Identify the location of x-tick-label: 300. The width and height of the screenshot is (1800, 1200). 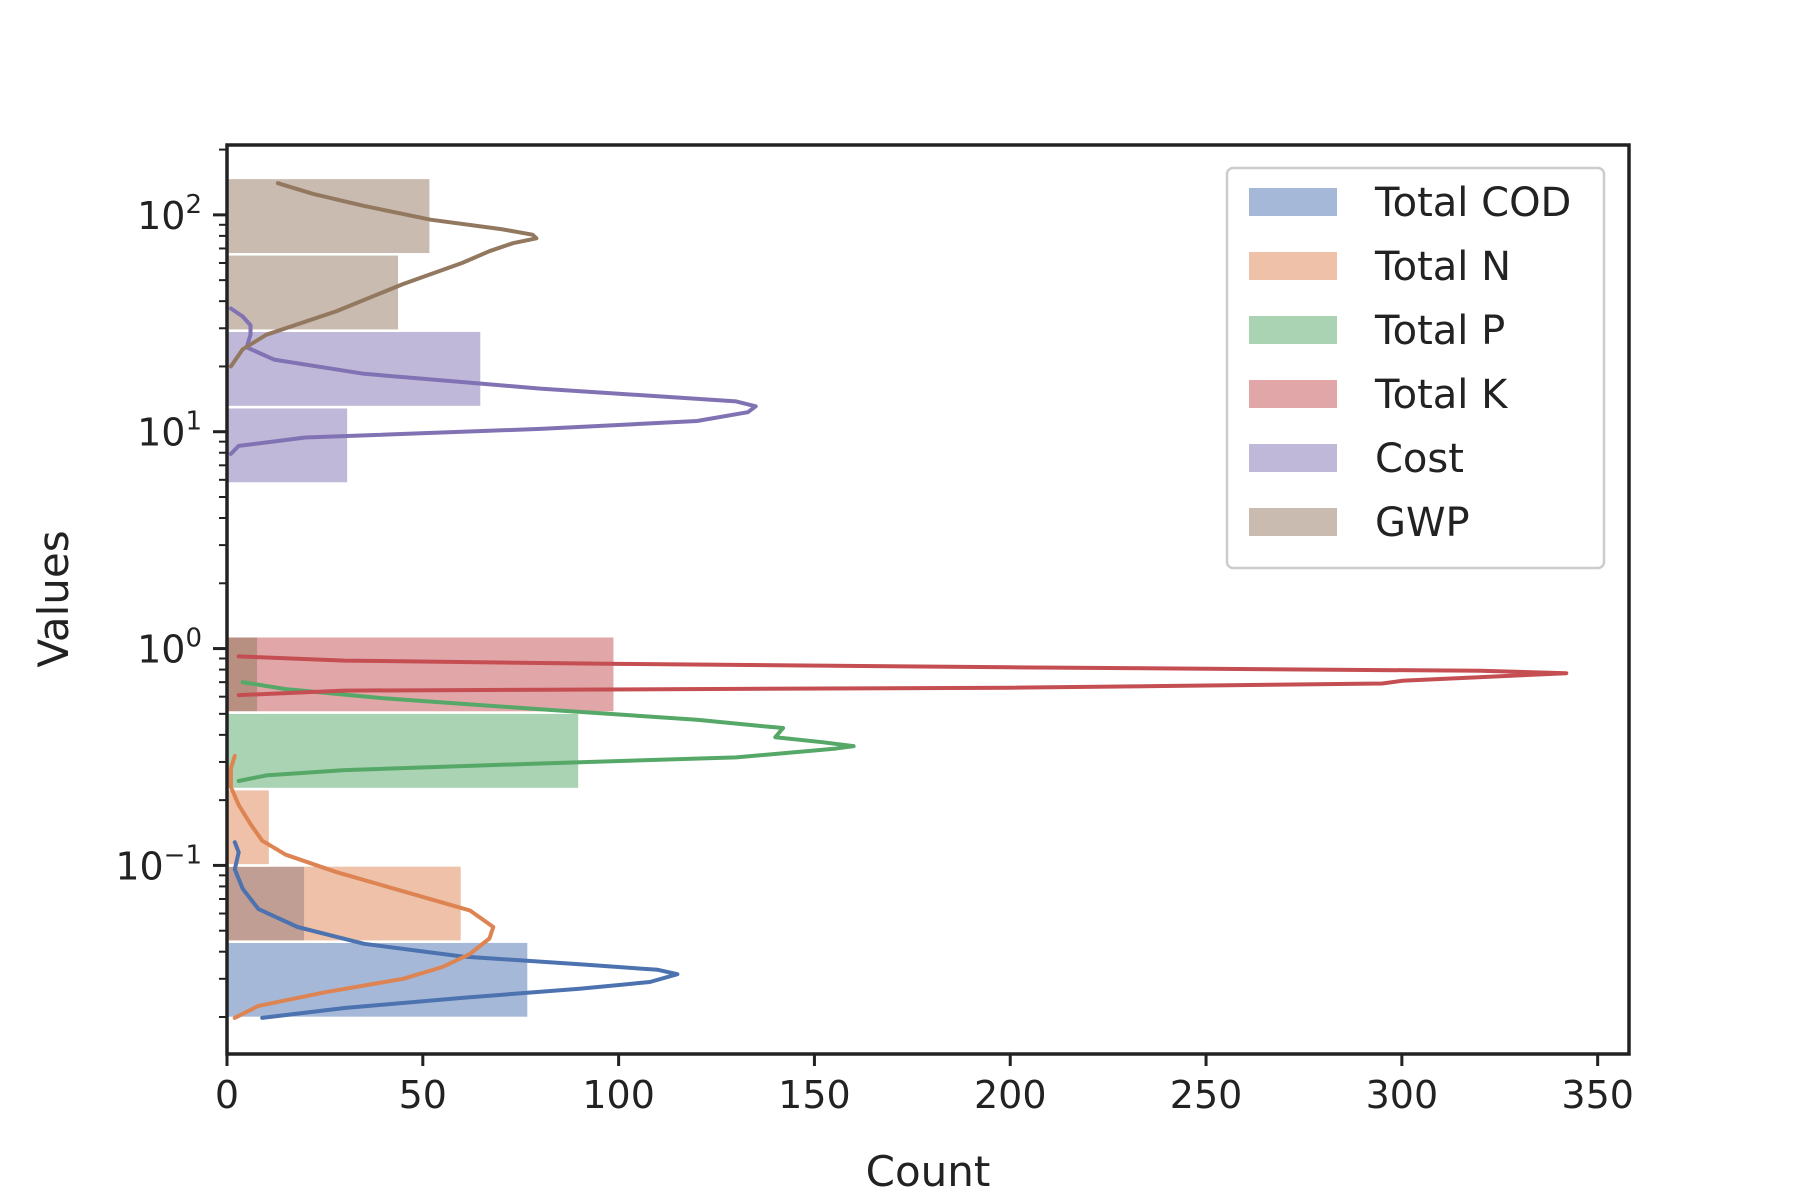
(1402, 1095).